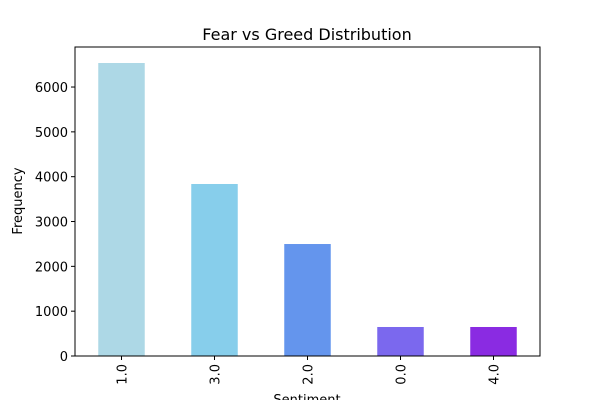 The height and width of the screenshot is (400, 600). Describe the element at coordinates (51, 267) in the screenshot. I see `y-tick-label: 2000` at that location.